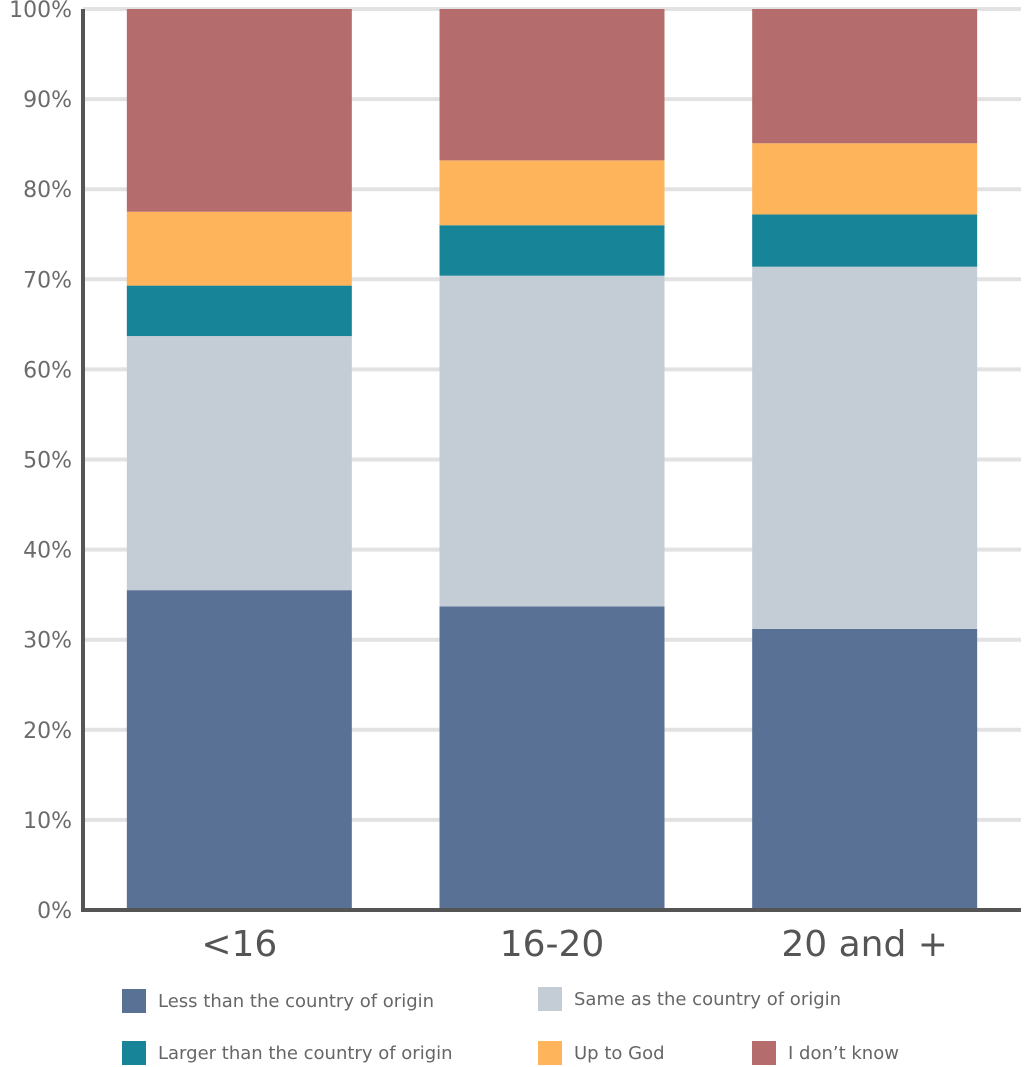 The width and height of the screenshot is (1024, 1067). What do you see at coordinates (239, 944) in the screenshot?
I see `x-tick-label: <16` at bounding box center [239, 944].